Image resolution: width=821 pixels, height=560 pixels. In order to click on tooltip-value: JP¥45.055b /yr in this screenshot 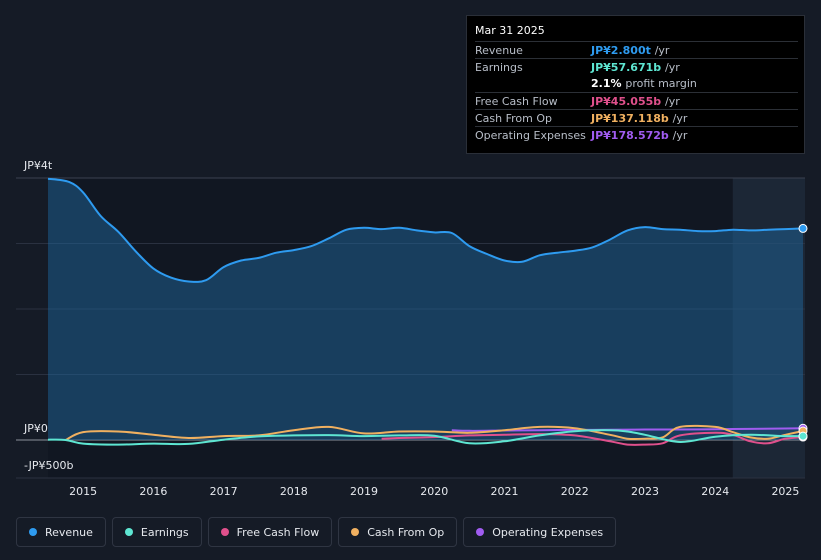, I will do `click(635, 101)`.